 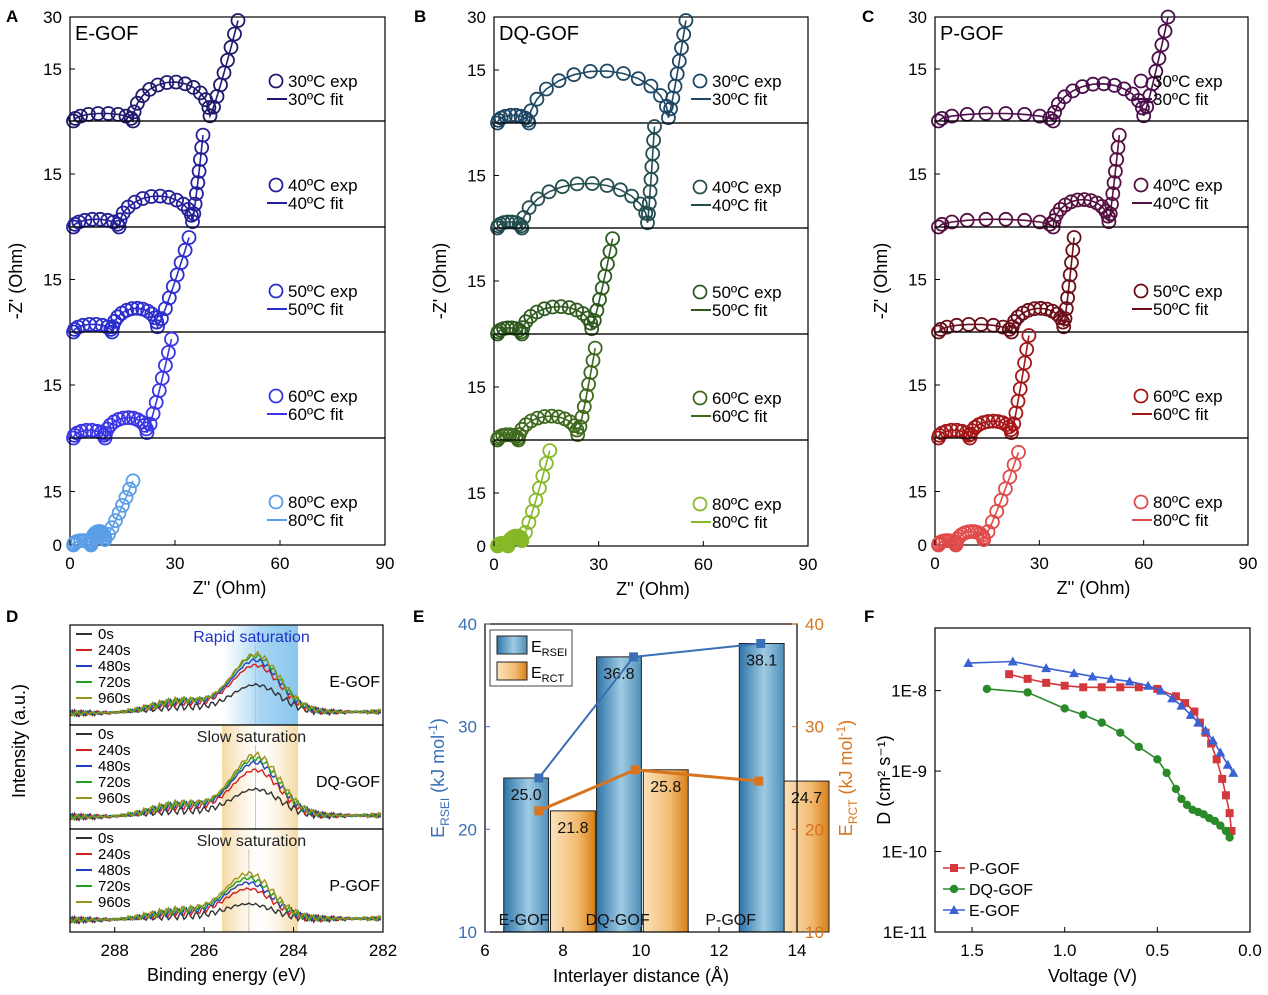 I want to click on legend-label-fit: 60ºC fit, so click(x=316, y=414).